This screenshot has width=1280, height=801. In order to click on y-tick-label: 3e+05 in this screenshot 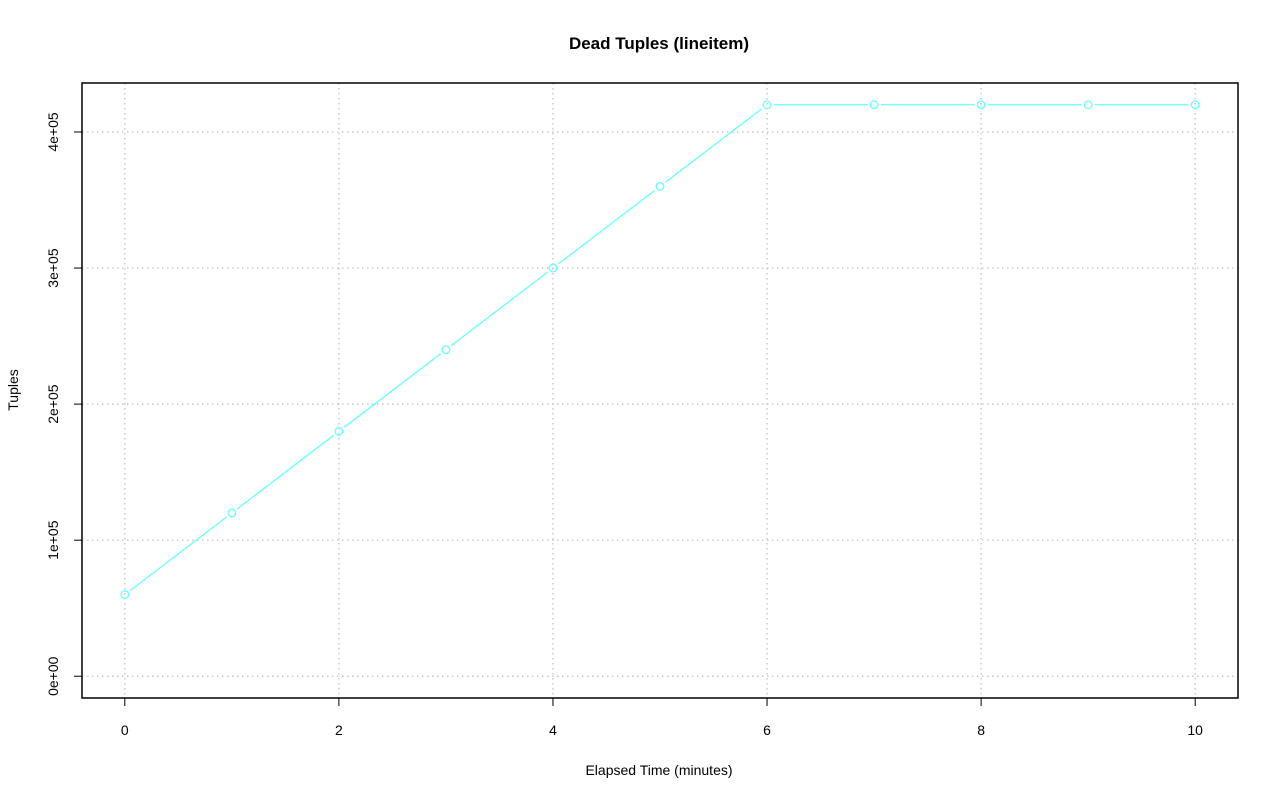, I will do `click(53, 268)`.